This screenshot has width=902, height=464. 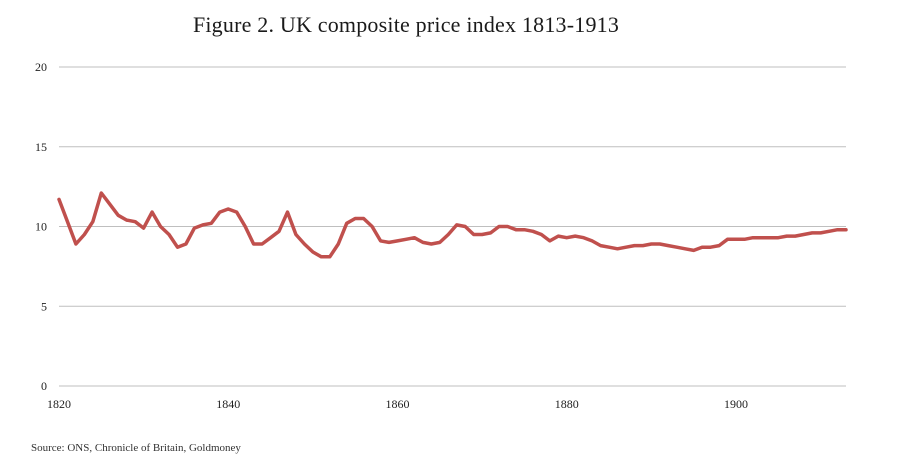 I want to click on y-tick-label: 10, so click(x=41, y=227).